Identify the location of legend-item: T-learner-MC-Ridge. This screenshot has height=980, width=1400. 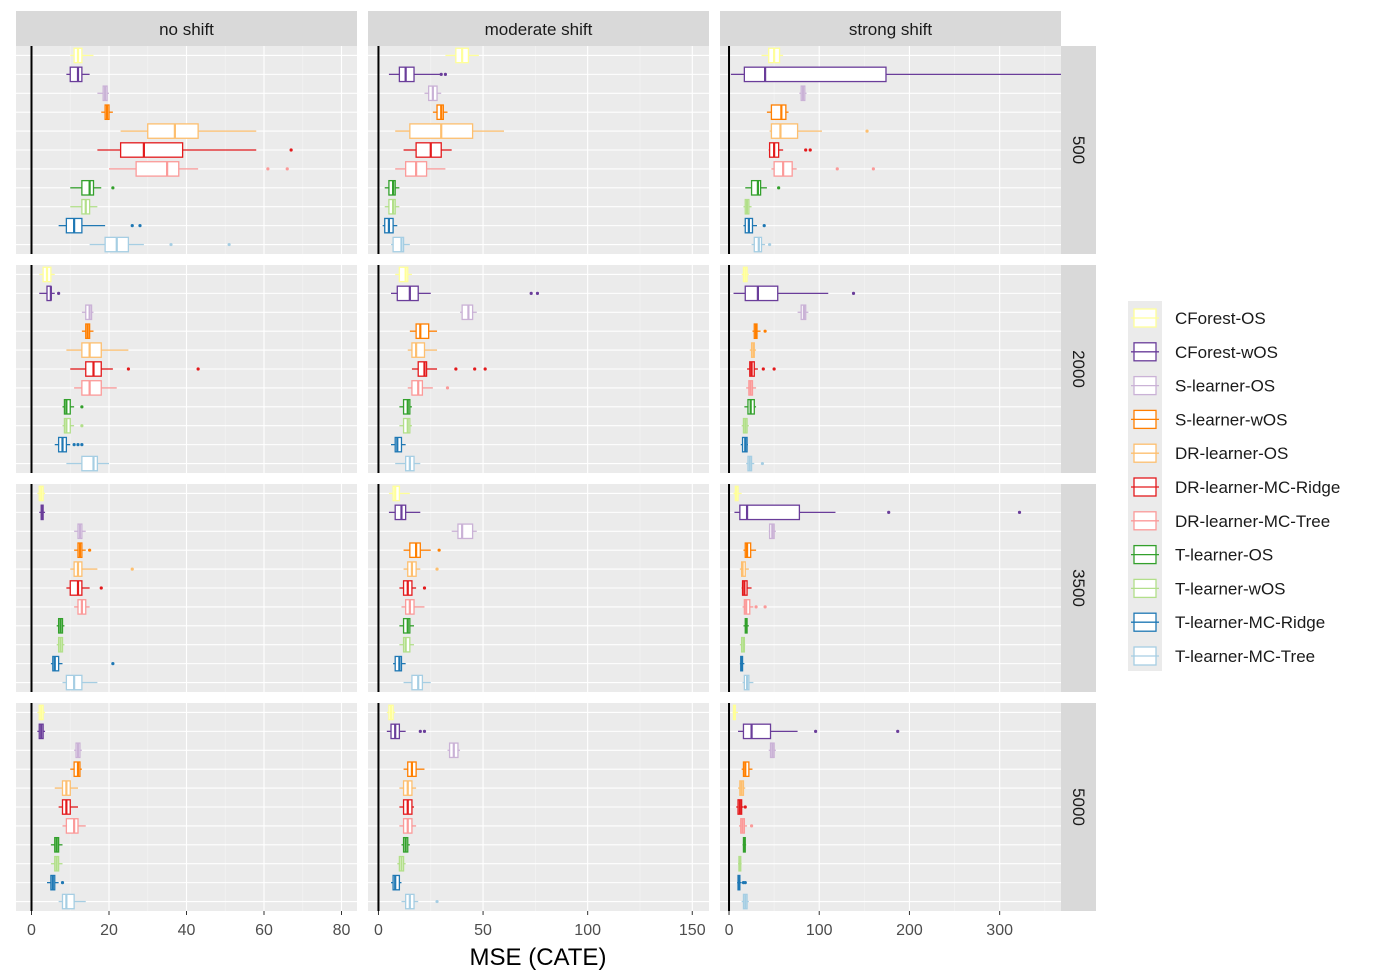
(1228, 622).